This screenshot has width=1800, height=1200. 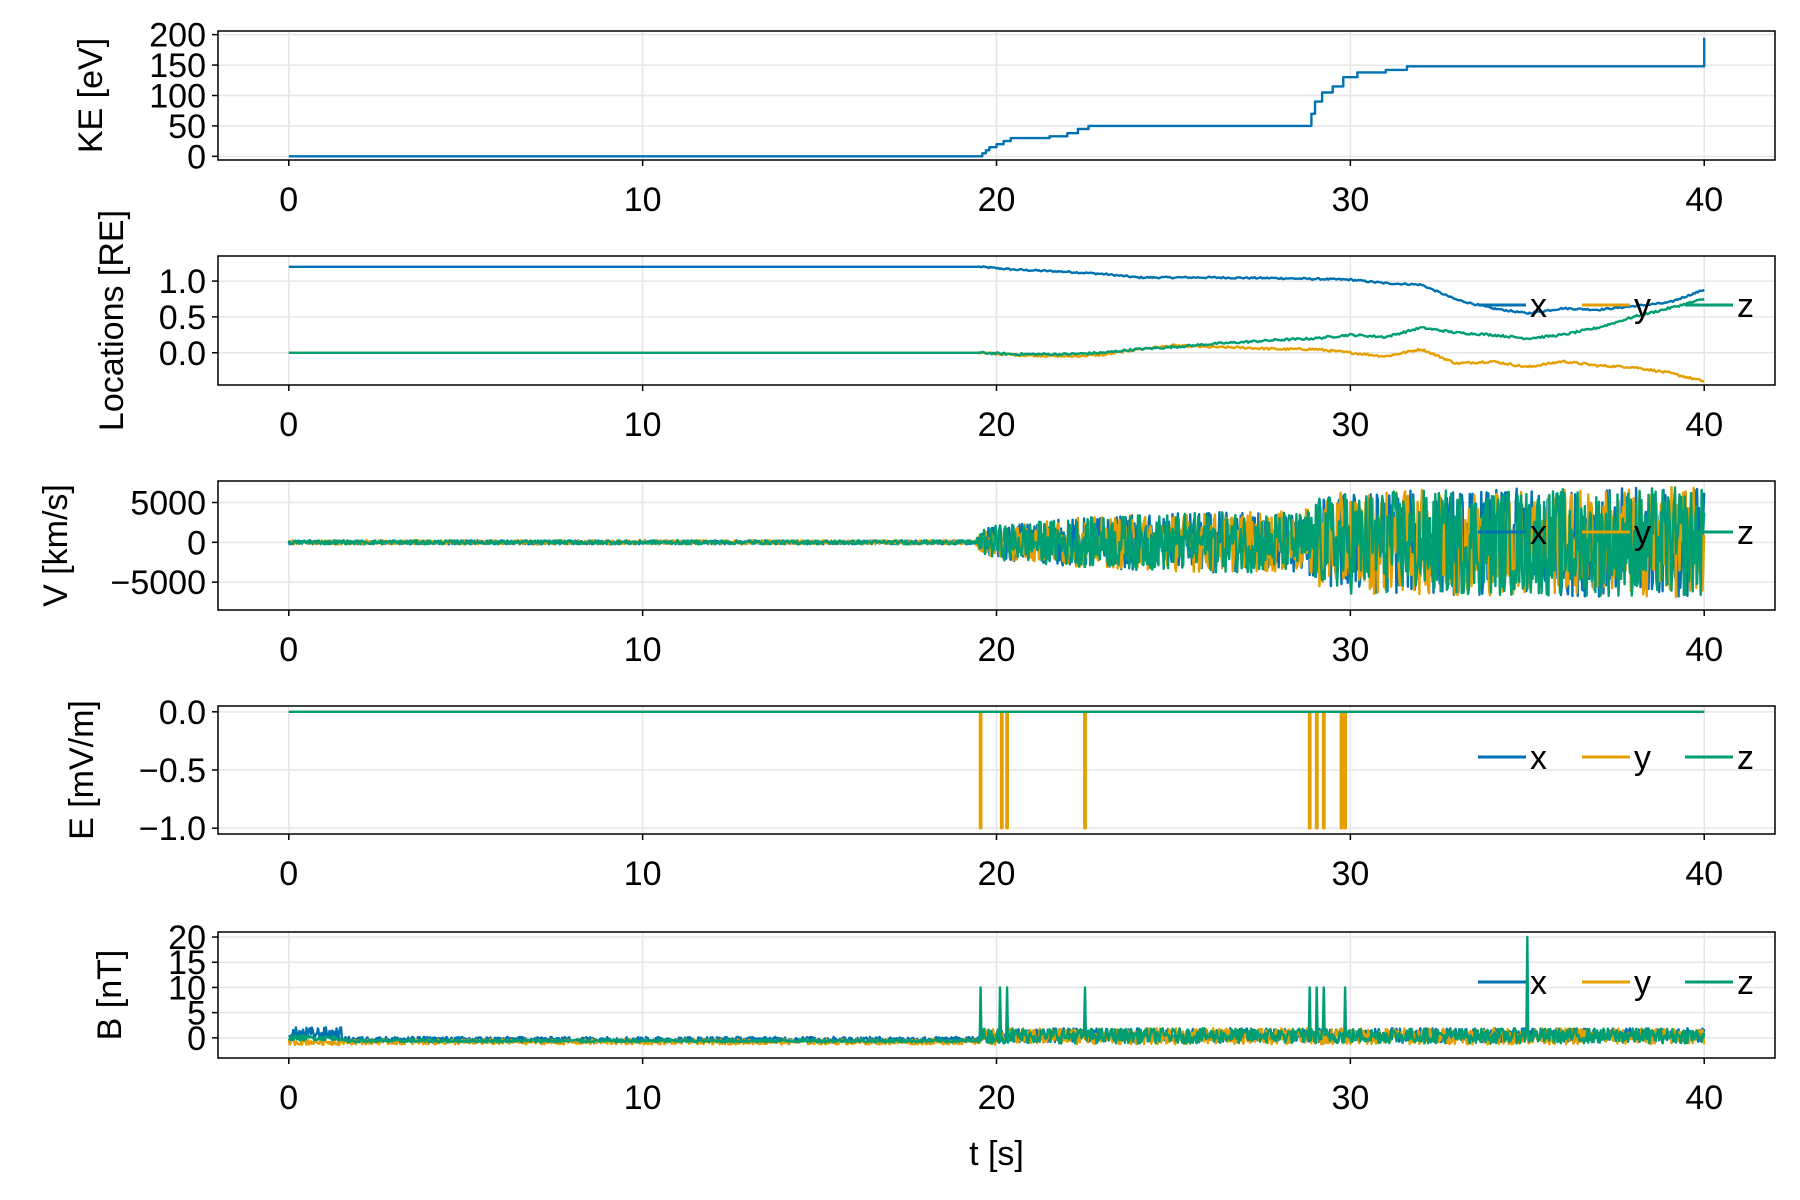 I want to click on y-tick-label: 150, so click(x=177, y=66).